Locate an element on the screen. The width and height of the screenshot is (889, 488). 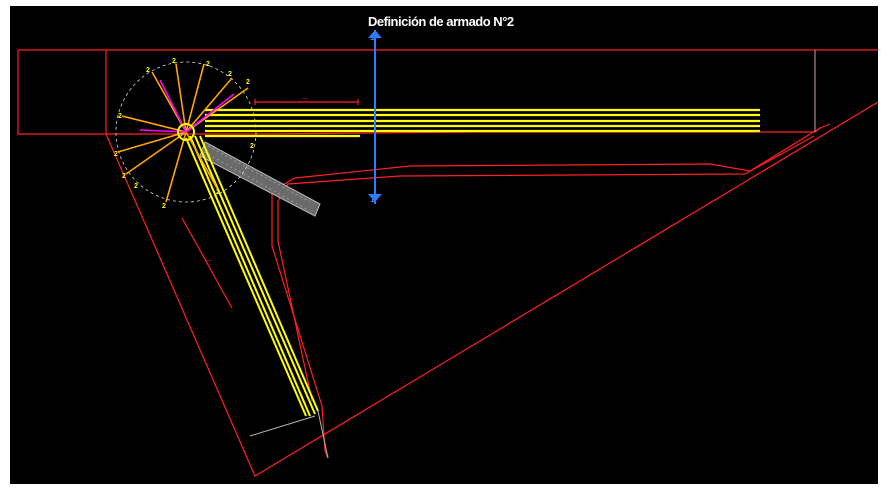
slab-left-edge is located at coordinates (61, 92).